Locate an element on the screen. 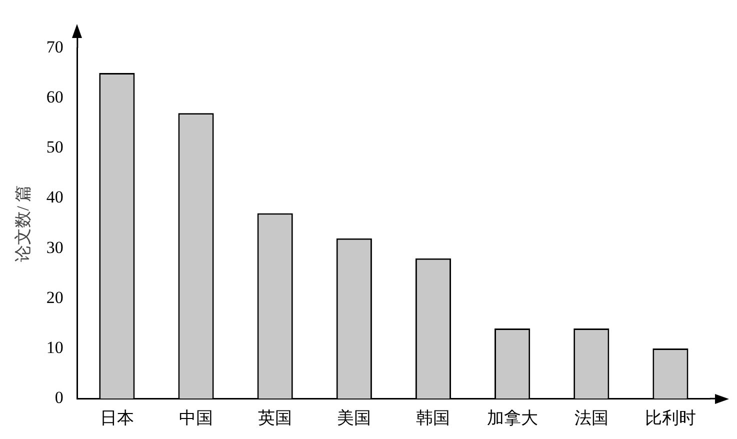 The height and width of the screenshot is (439, 737). y-tick-label: 10 is located at coordinates (55, 347).